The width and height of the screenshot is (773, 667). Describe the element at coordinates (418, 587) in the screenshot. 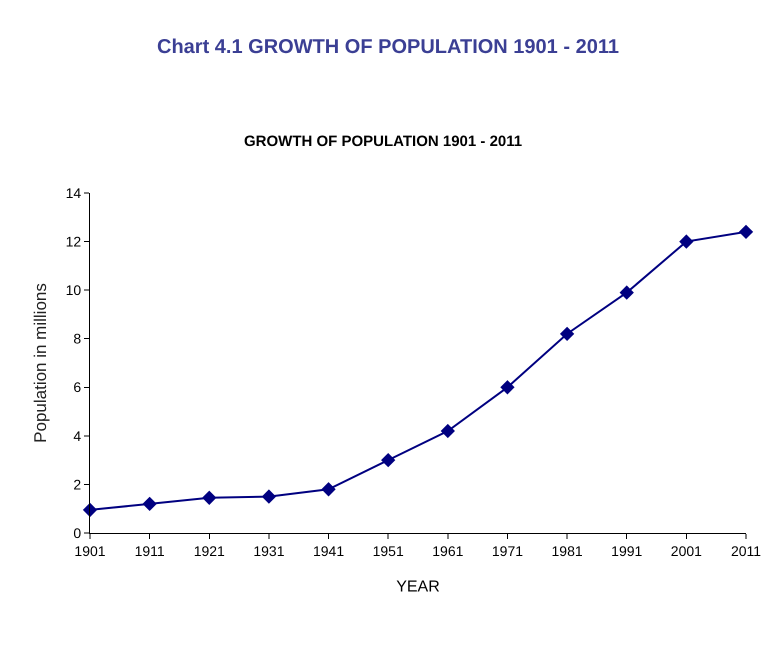

I see `x-axis-title: YEAR` at that location.